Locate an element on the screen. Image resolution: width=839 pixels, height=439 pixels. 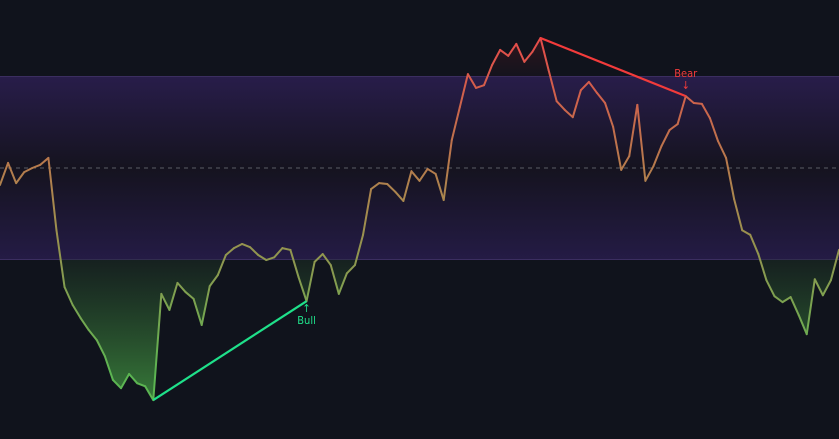
bear-divergence-label: Bear ↓ is located at coordinates (686, 80).